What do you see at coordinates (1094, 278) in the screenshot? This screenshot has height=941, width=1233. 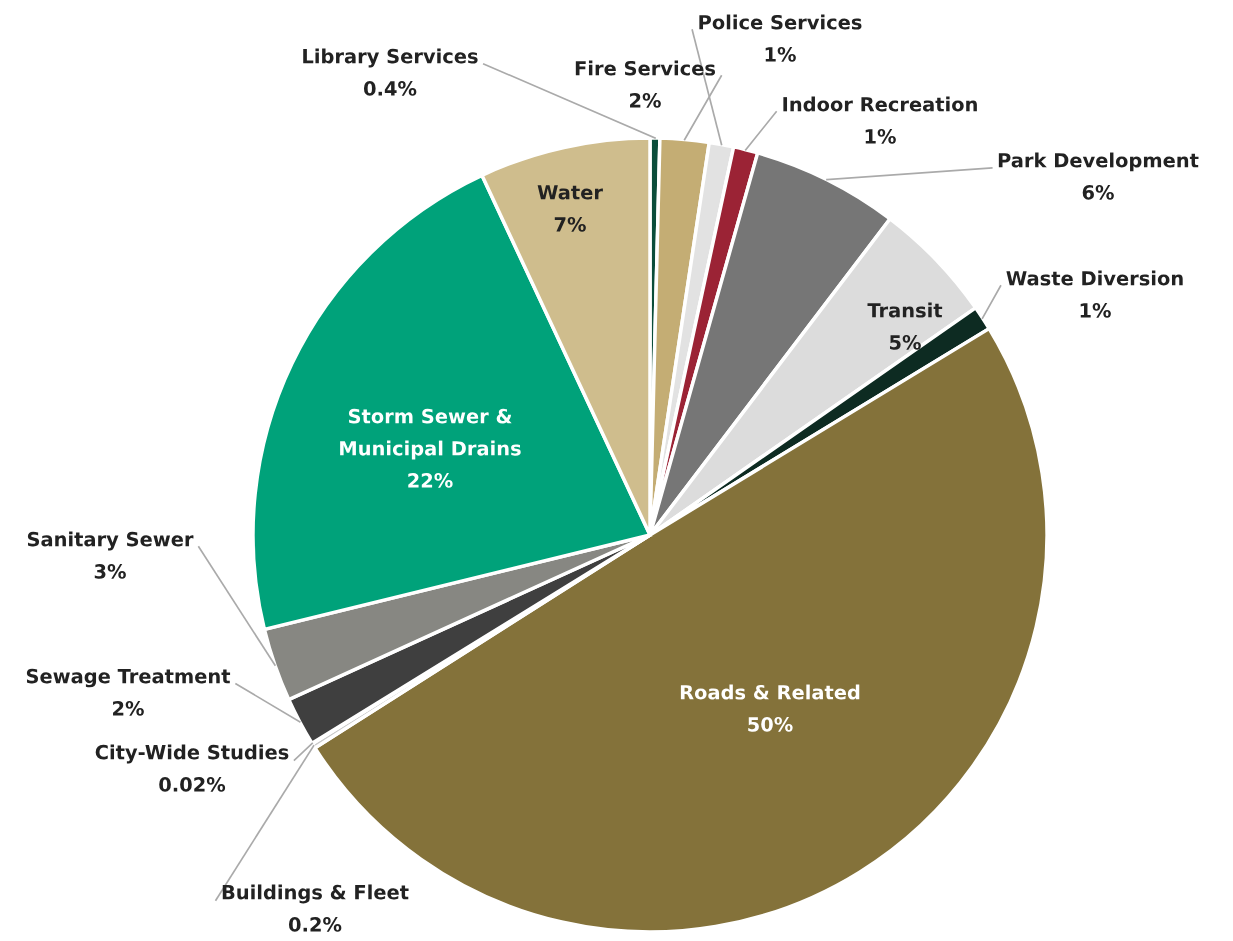 I see `slice-label: Waste Diversion` at bounding box center [1094, 278].